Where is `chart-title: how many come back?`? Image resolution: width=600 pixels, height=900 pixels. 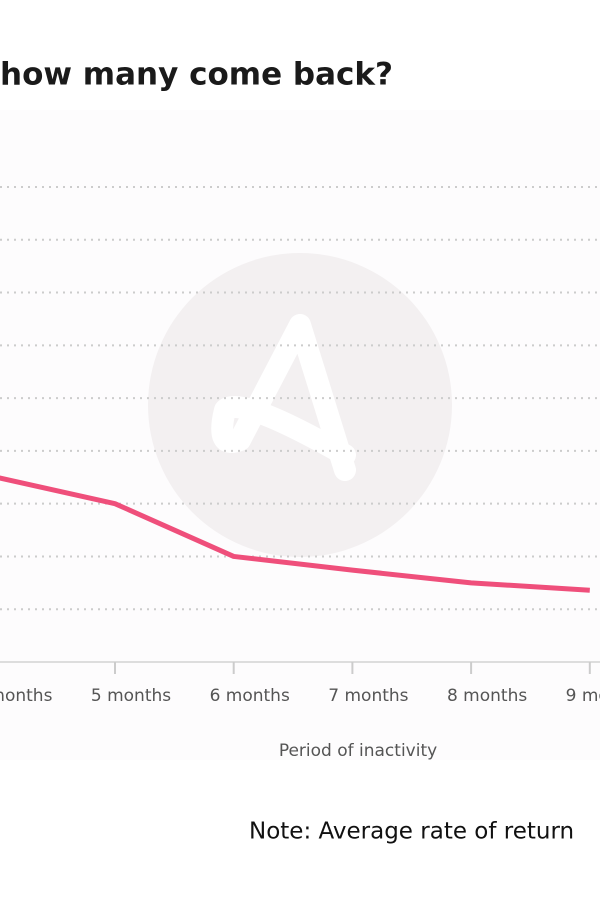
chart-title: how many come back? is located at coordinates (196, 75).